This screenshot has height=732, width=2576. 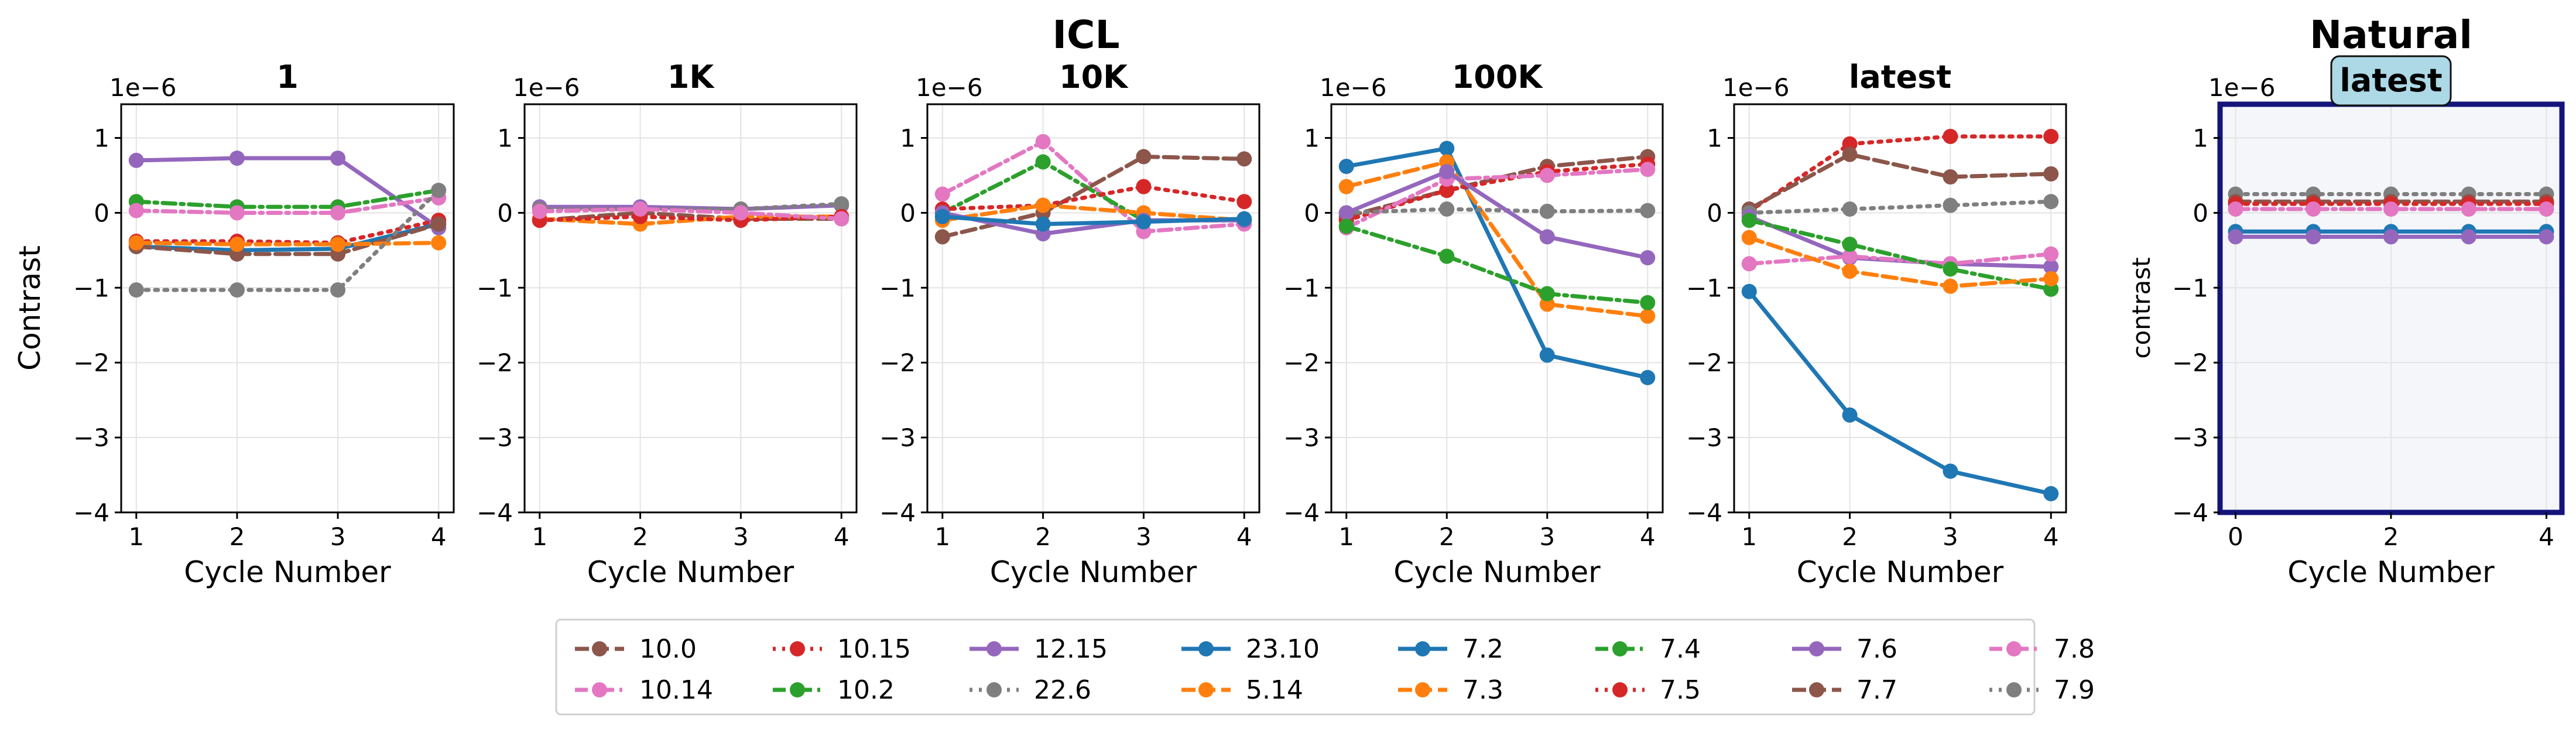 I want to click on y-axis-label: Contrast, so click(x=30, y=308).